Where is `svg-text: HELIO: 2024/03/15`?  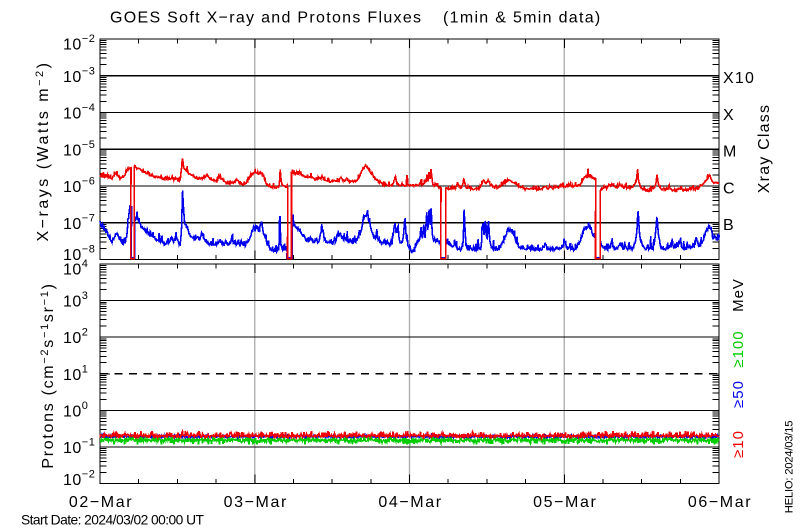
svg-text: HELIO: 2024/03/15 is located at coordinates (790, 467).